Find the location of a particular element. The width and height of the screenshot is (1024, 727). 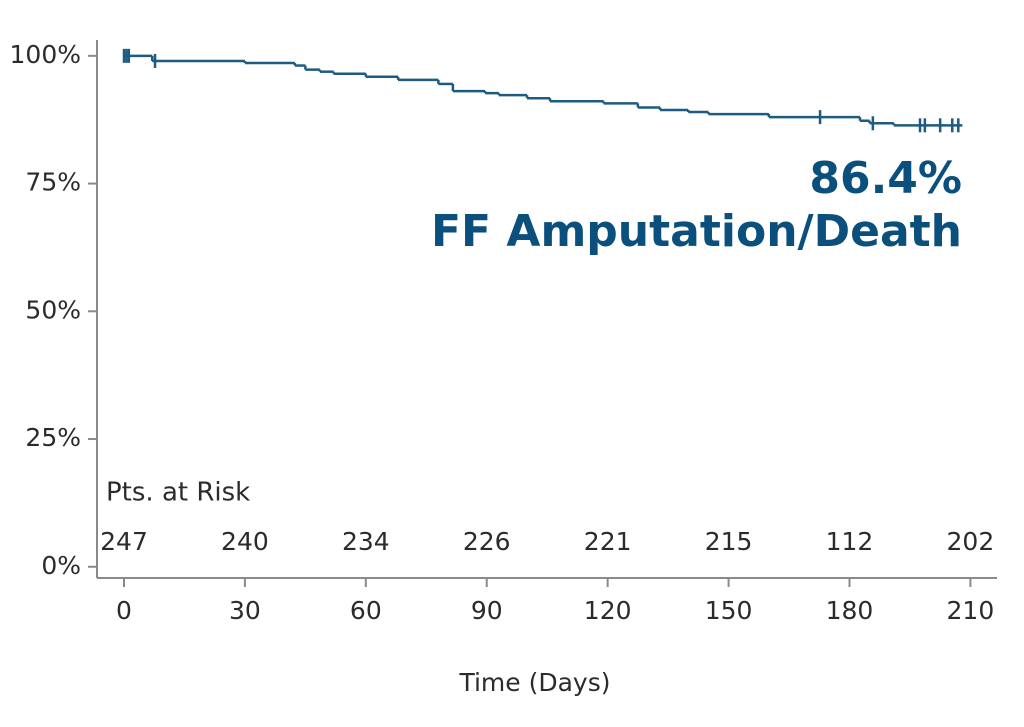

risk-value: 202 is located at coordinates (971, 541).